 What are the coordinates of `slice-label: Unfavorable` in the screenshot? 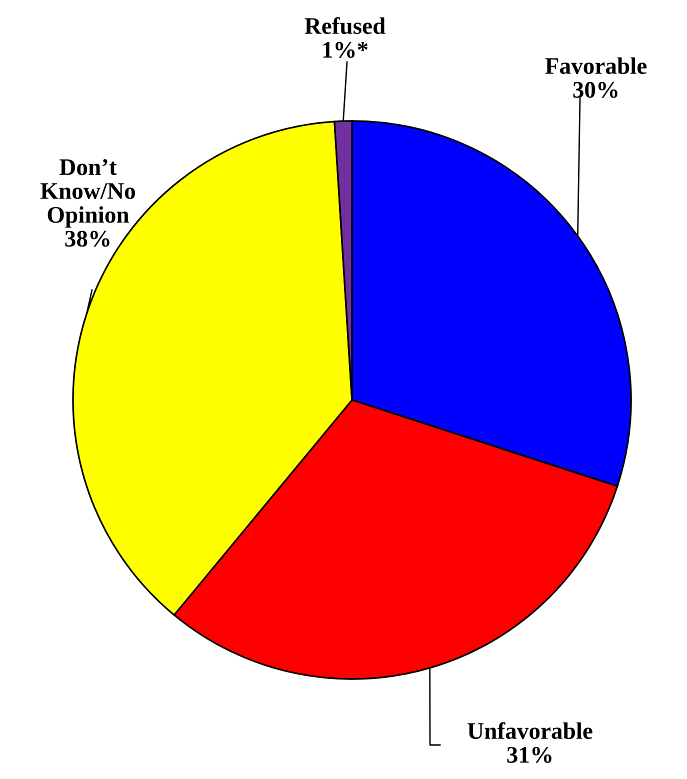 It's located at (530, 730).